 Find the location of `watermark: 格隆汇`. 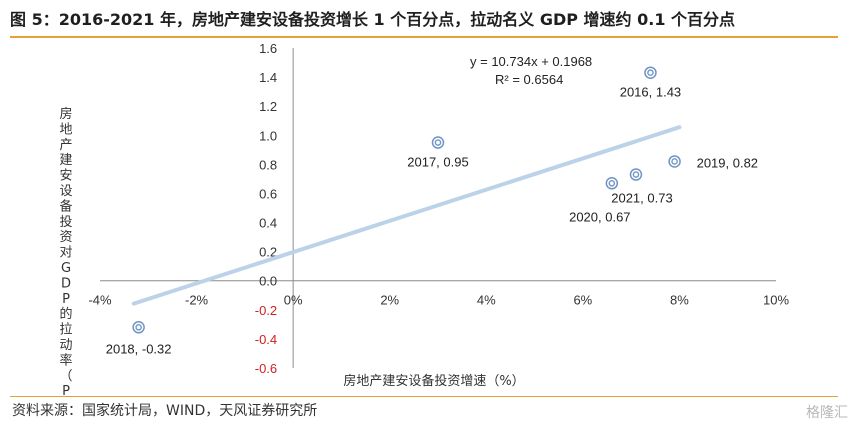

watermark: 格隆汇 is located at coordinates (827, 413).